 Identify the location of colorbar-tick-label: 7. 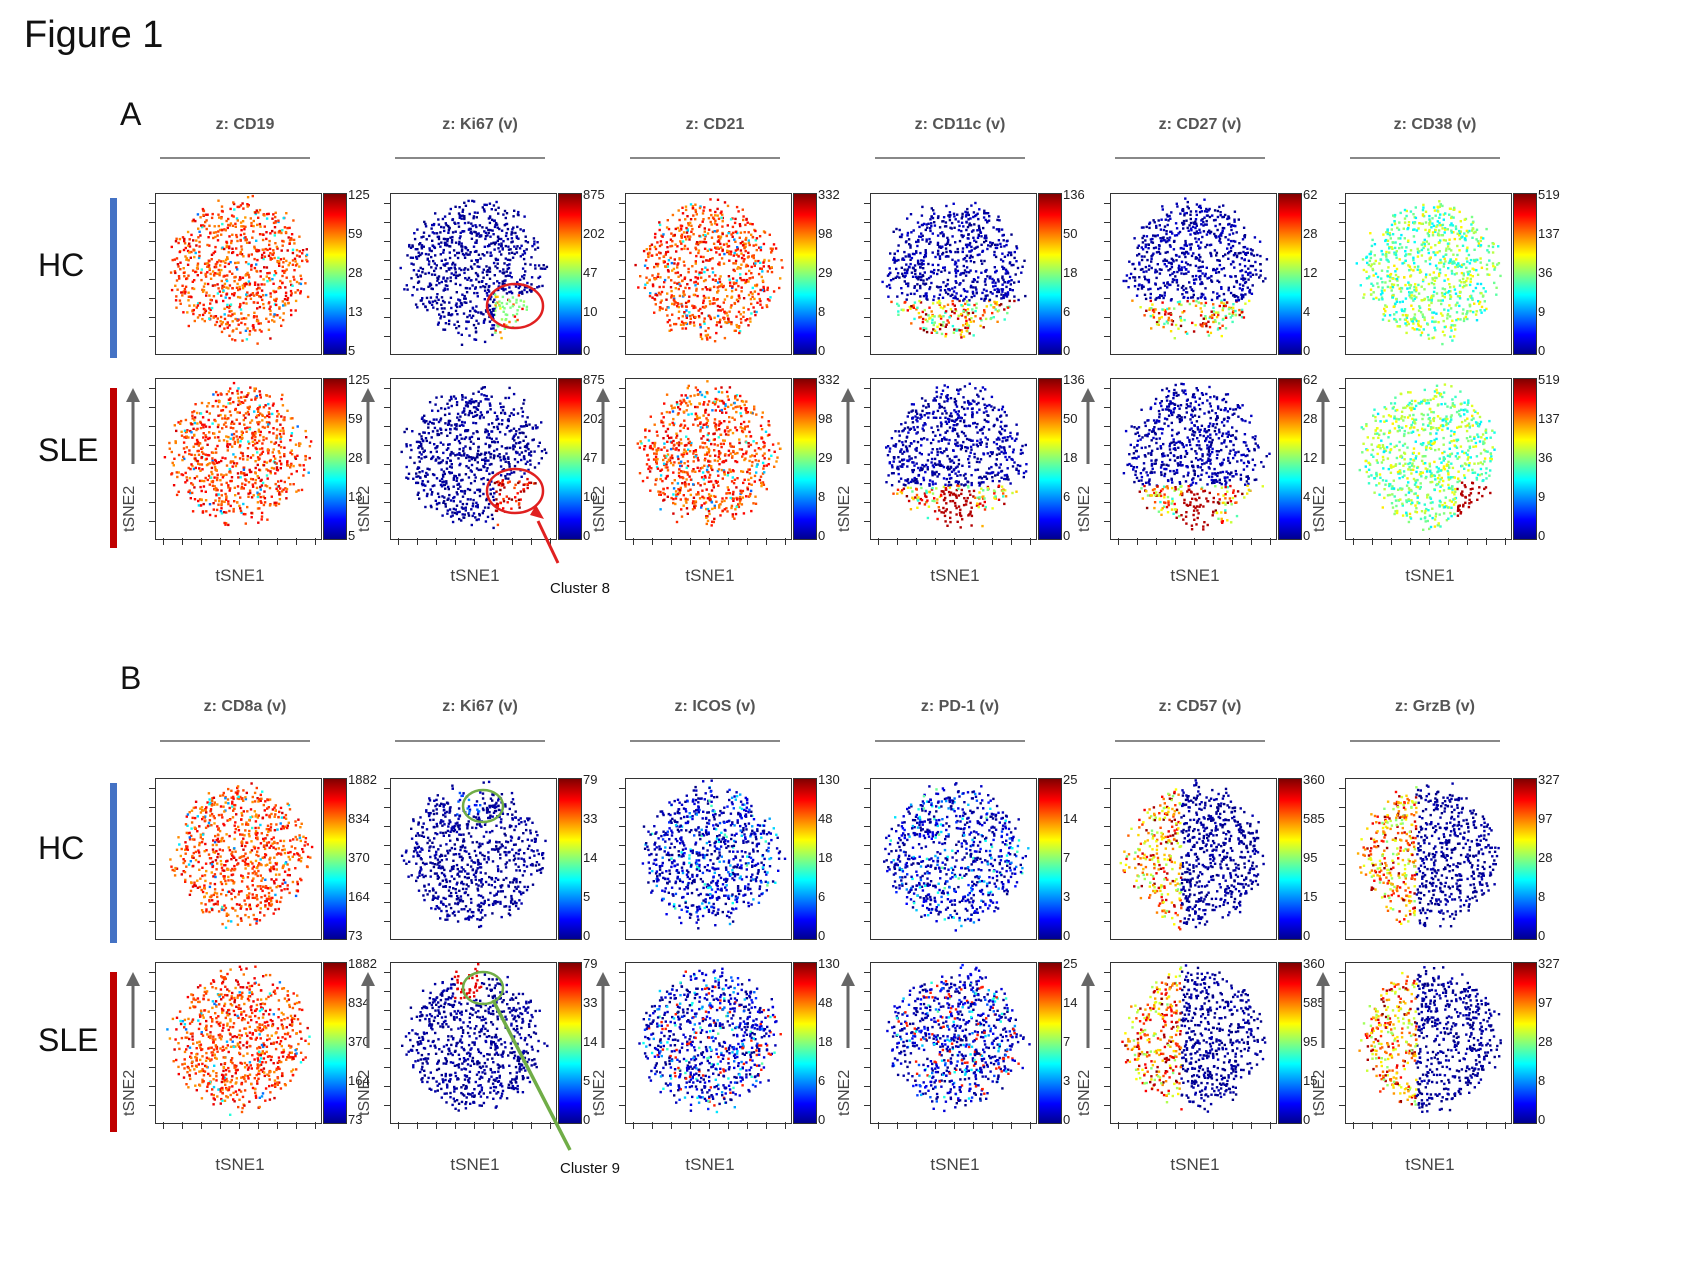
(1067, 857).